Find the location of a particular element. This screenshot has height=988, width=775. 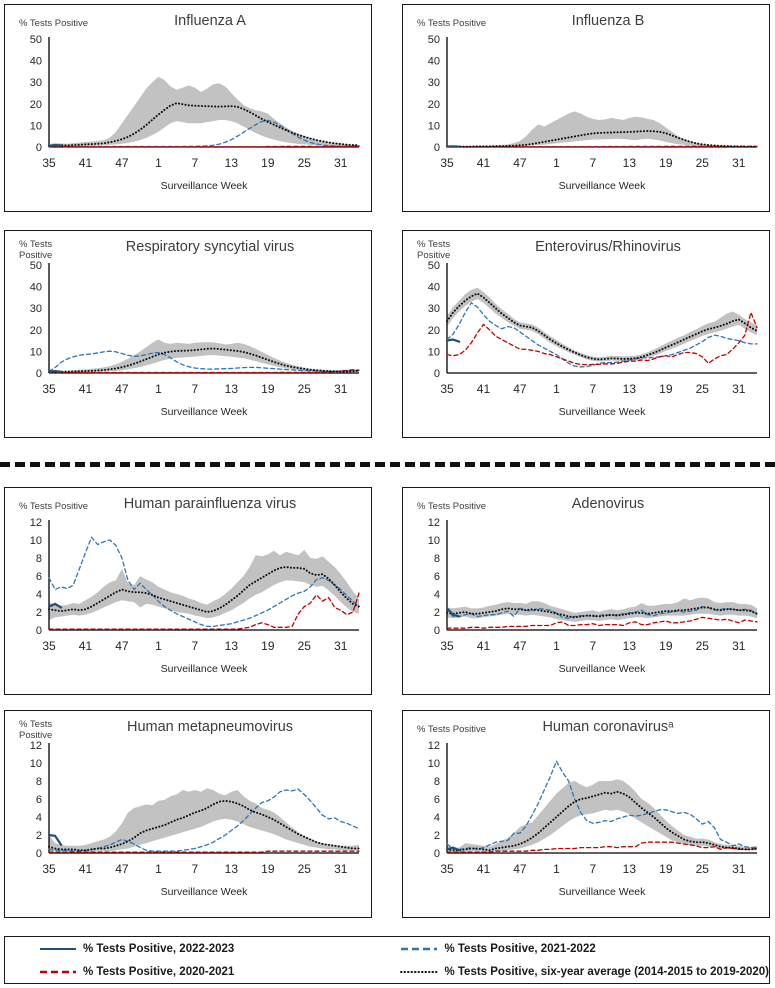

chart-title: Human parainfluenza virus is located at coordinates (210, 504).